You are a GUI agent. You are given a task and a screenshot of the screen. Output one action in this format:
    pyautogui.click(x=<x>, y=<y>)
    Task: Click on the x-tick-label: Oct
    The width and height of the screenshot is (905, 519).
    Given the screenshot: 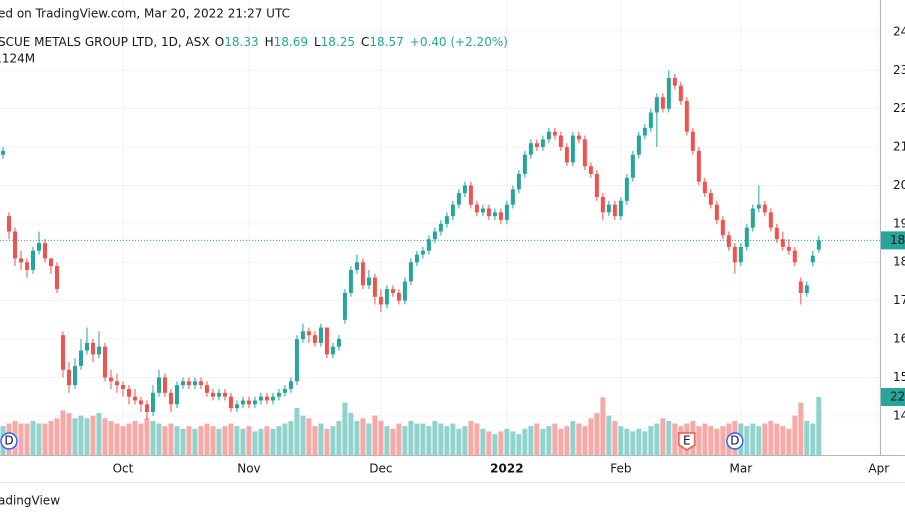 What is the action you would take?
    pyautogui.click(x=123, y=469)
    